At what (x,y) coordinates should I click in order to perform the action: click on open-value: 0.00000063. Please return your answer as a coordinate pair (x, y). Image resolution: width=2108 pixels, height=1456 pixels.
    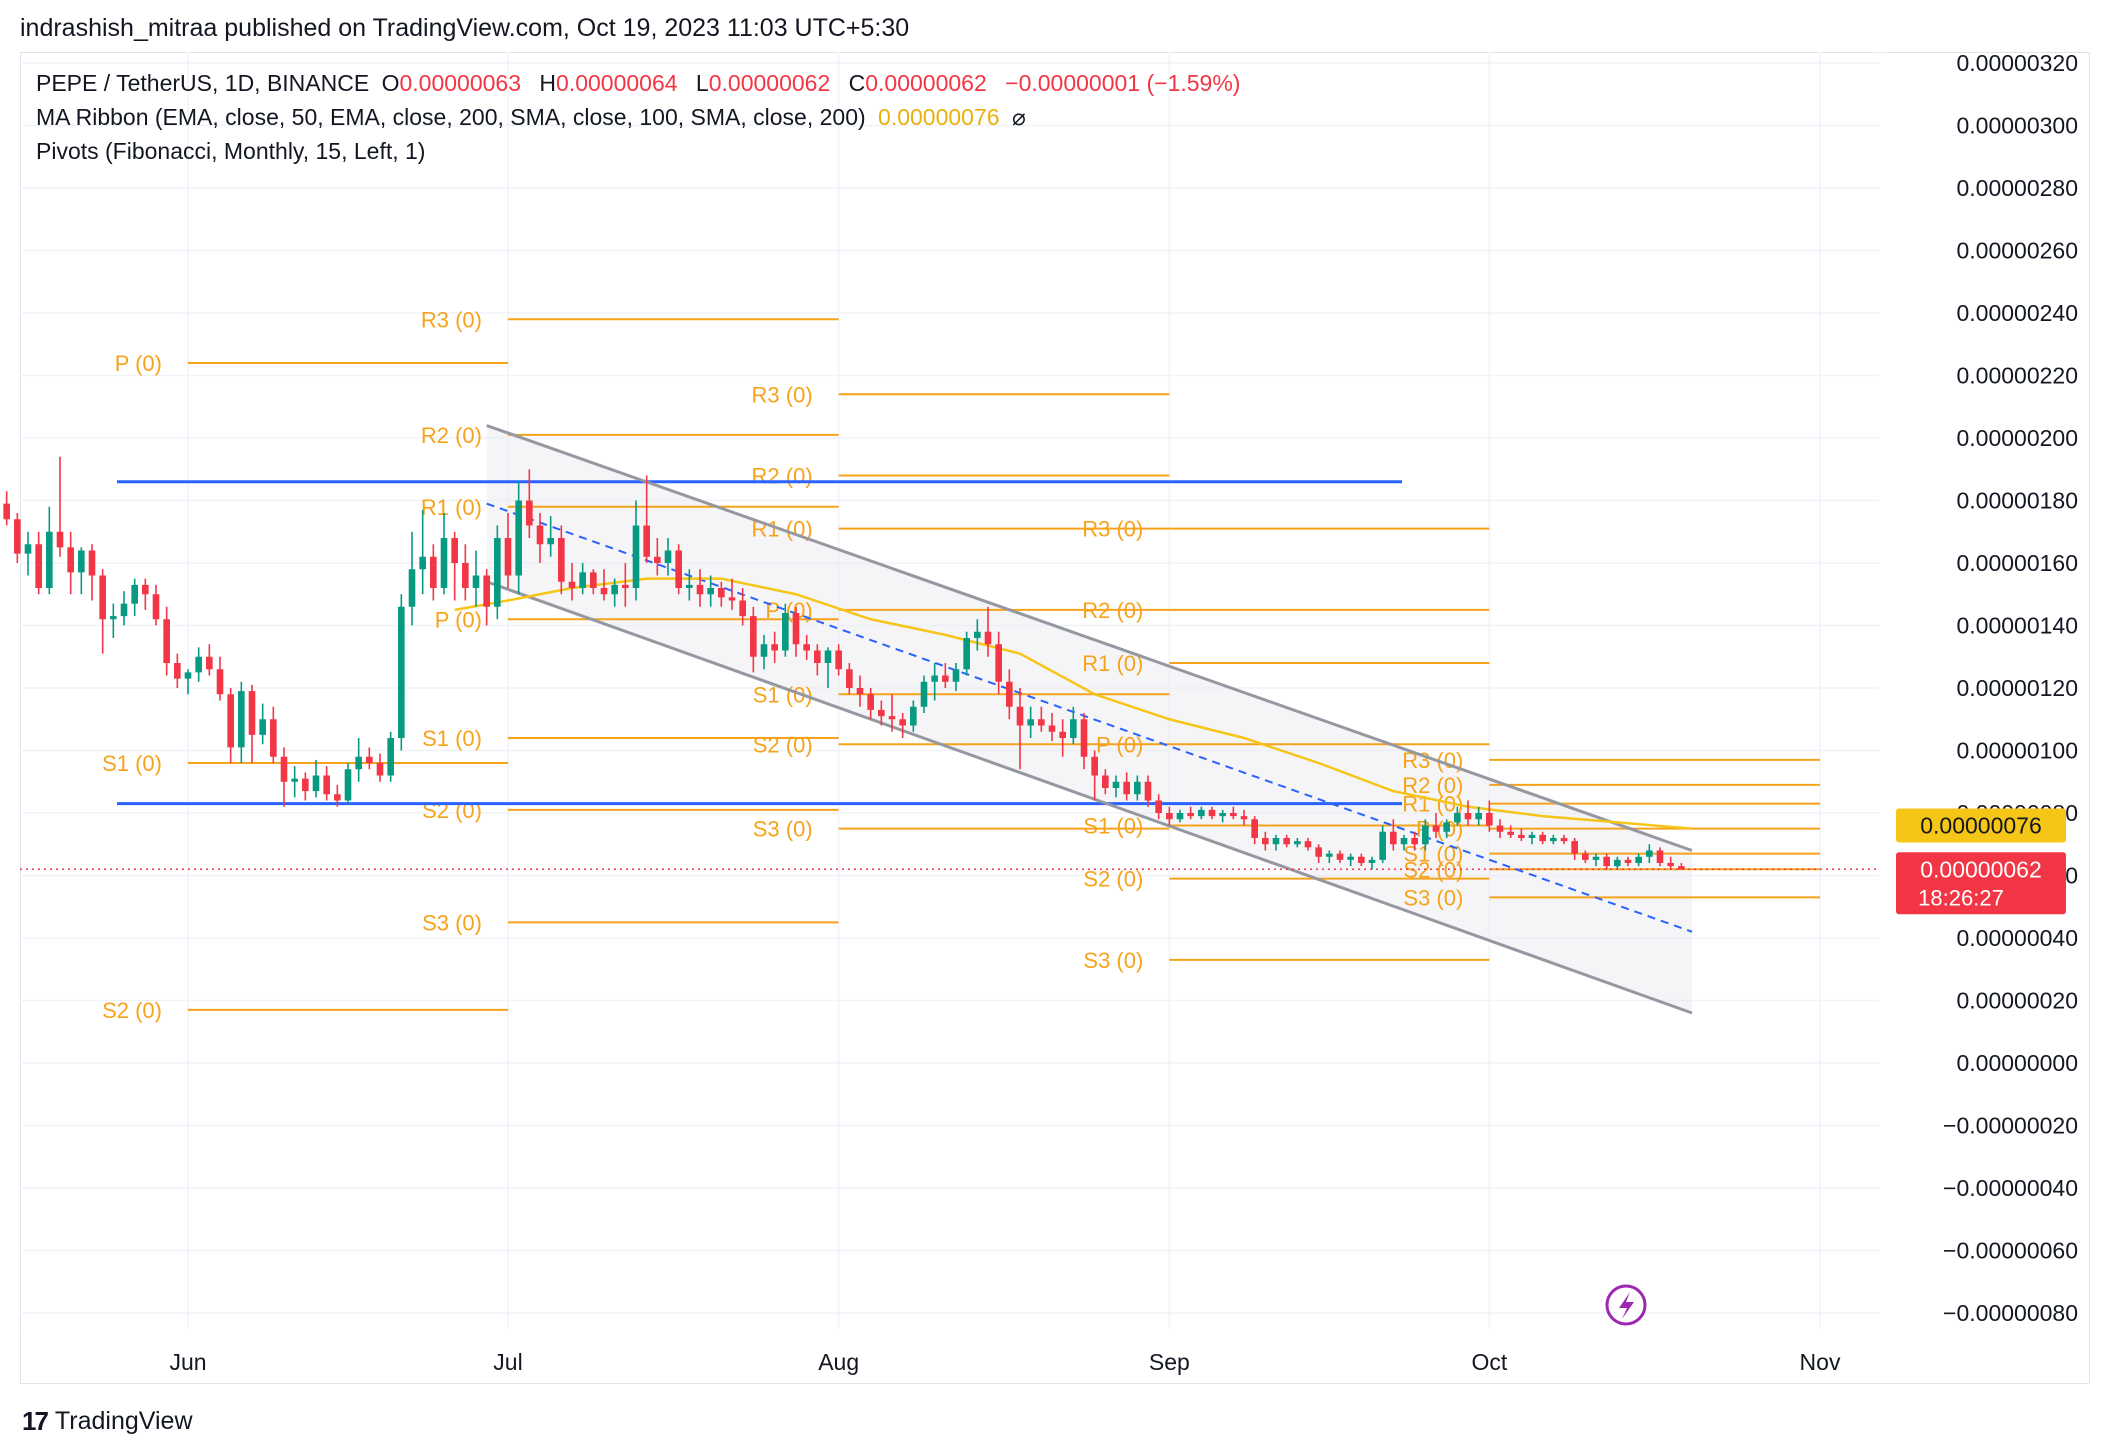
    Looking at the image, I should click on (460, 83).